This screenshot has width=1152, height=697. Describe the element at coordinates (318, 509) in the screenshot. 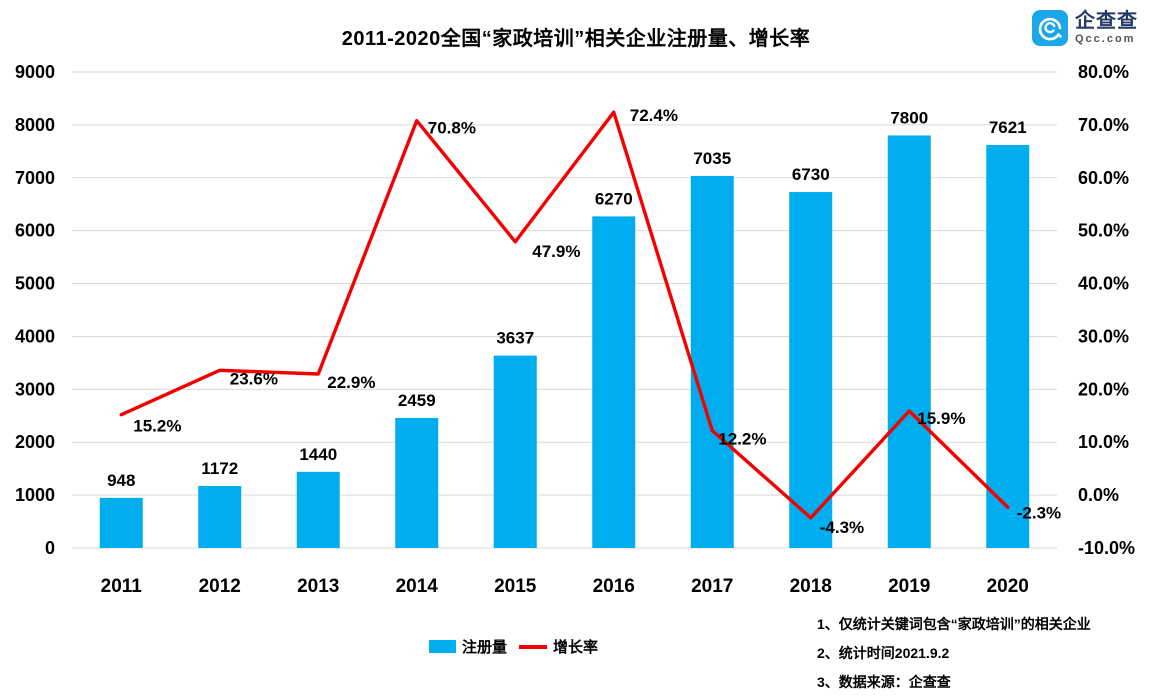

I see `bar-2013` at that location.